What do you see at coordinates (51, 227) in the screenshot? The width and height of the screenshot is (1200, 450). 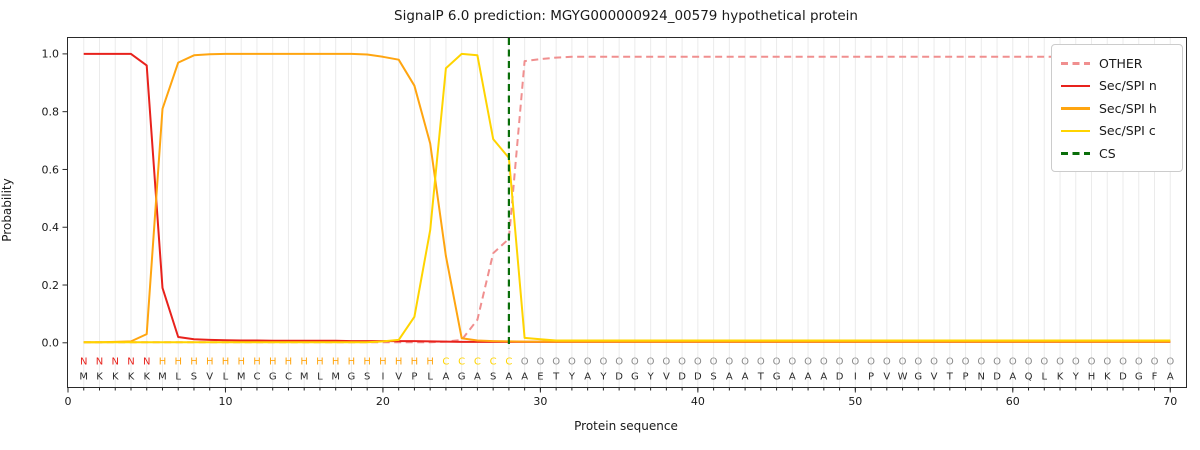 I see `y-tick-label: 0.4` at bounding box center [51, 227].